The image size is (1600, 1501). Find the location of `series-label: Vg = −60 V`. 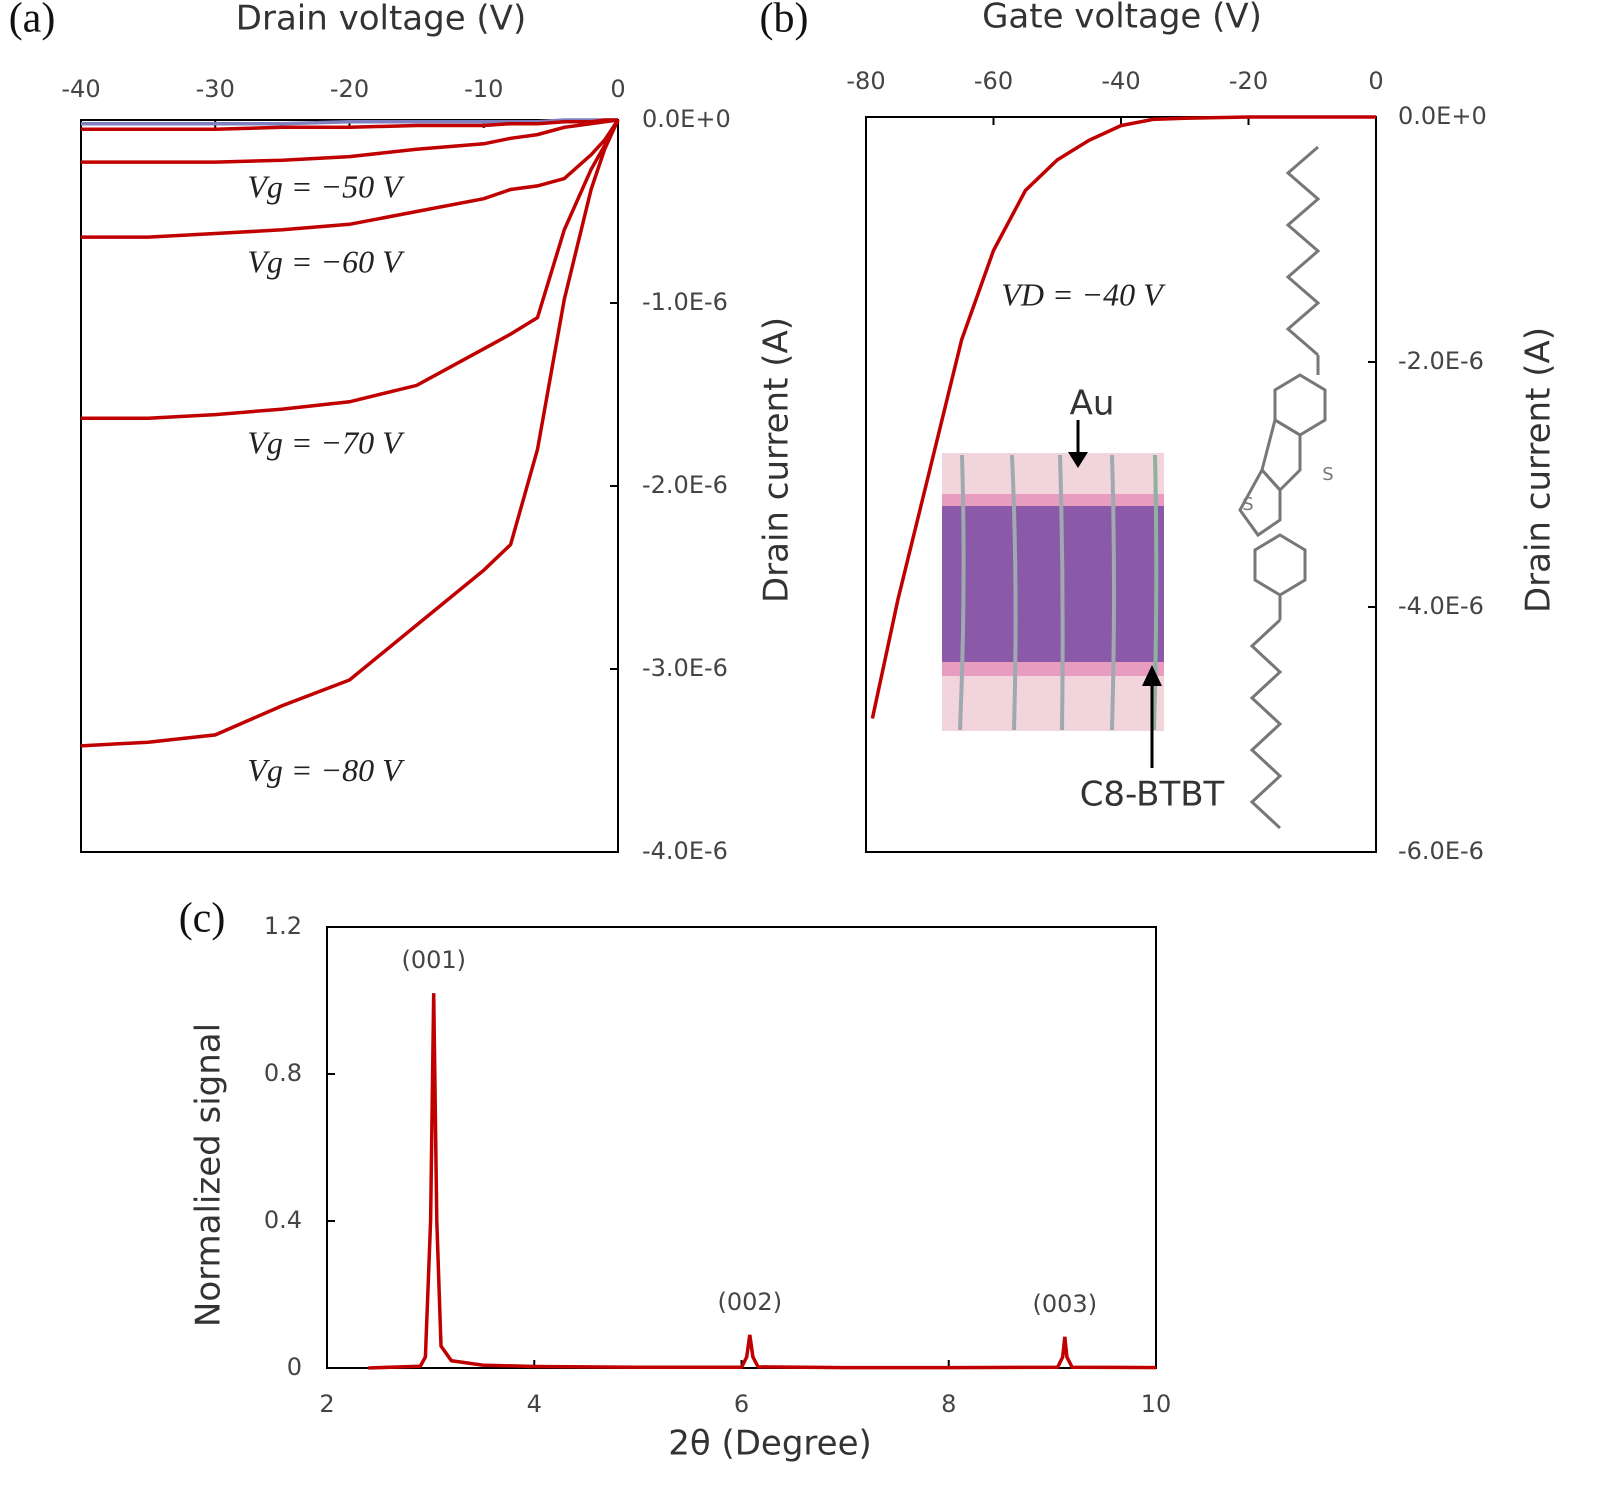

series-label: Vg = −60 V is located at coordinates (326, 261).